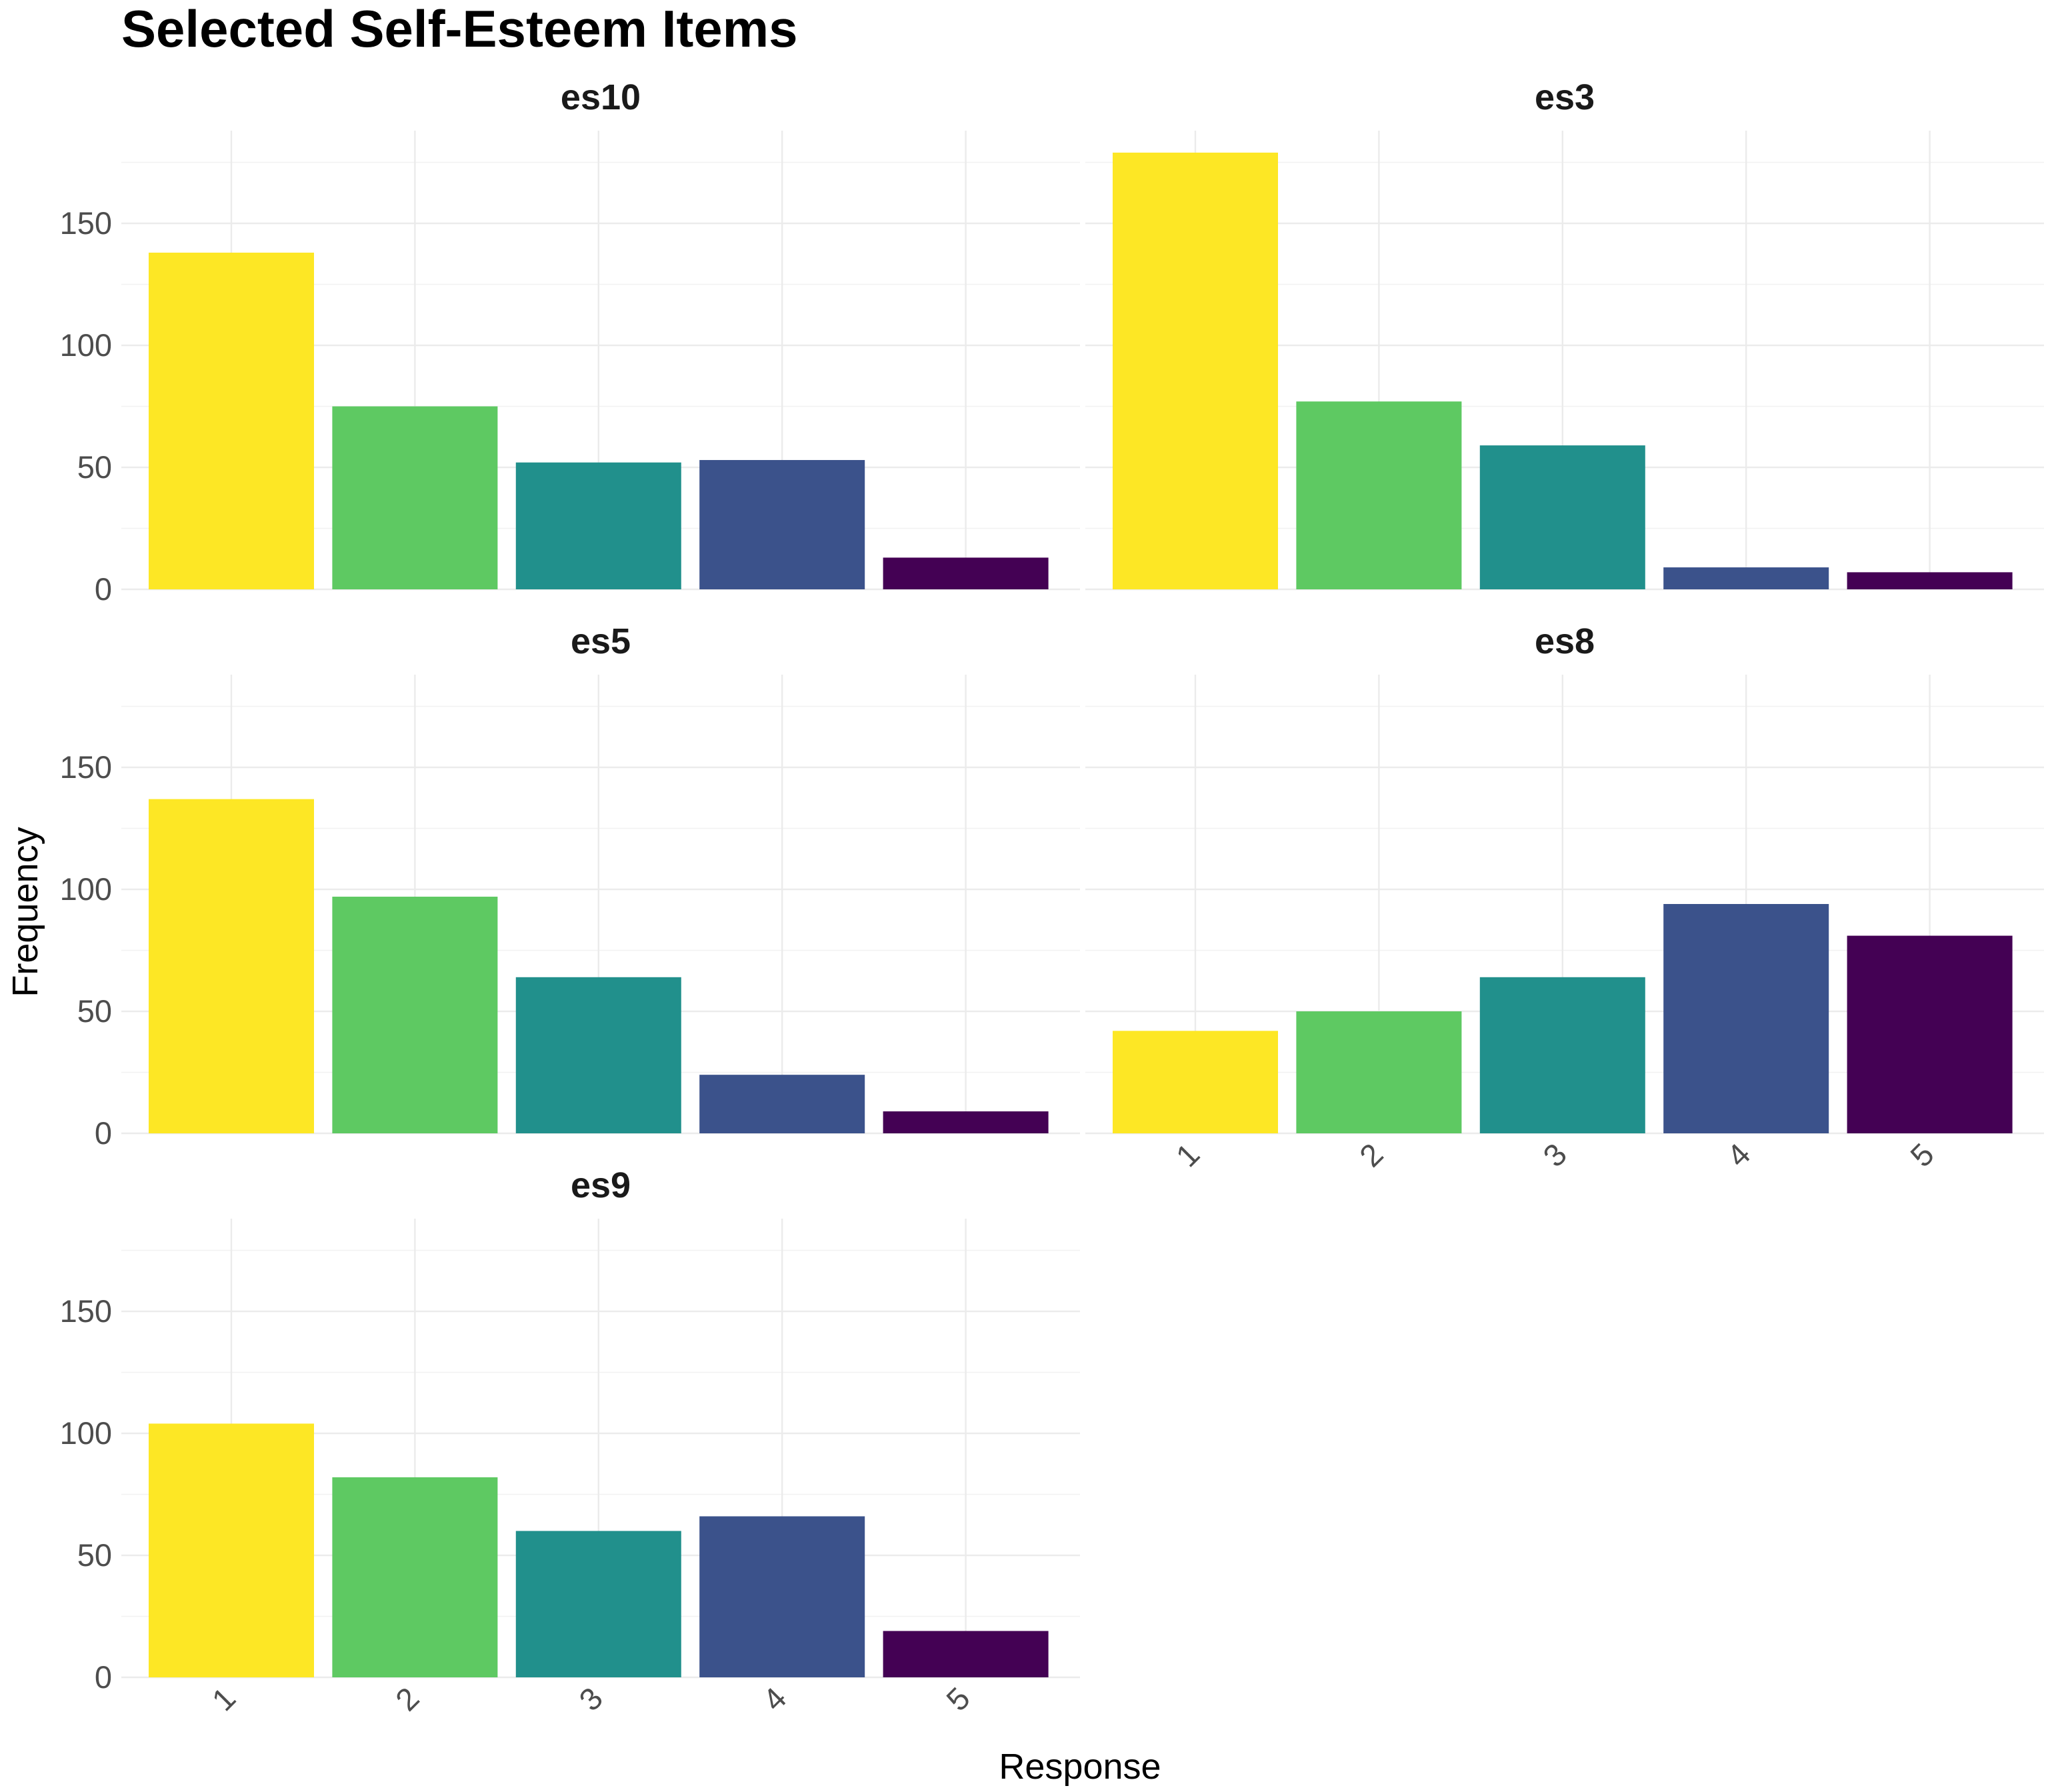 This screenshot has height=1792, width=2048. I want to click on x-axis-title: Response, so click(1080, 1767).